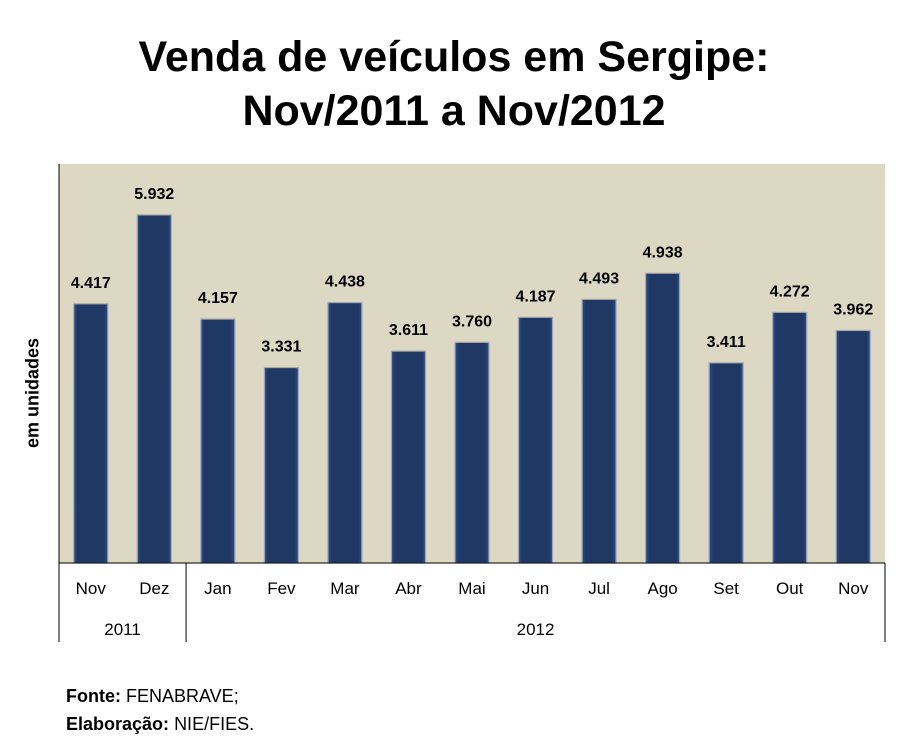 The height and width of the screenshot is (756, 908). What do you see at coordinates (91, 283) in the screenshot?
I see `value-label-1: 4.417` at bounding box center [91, 283].